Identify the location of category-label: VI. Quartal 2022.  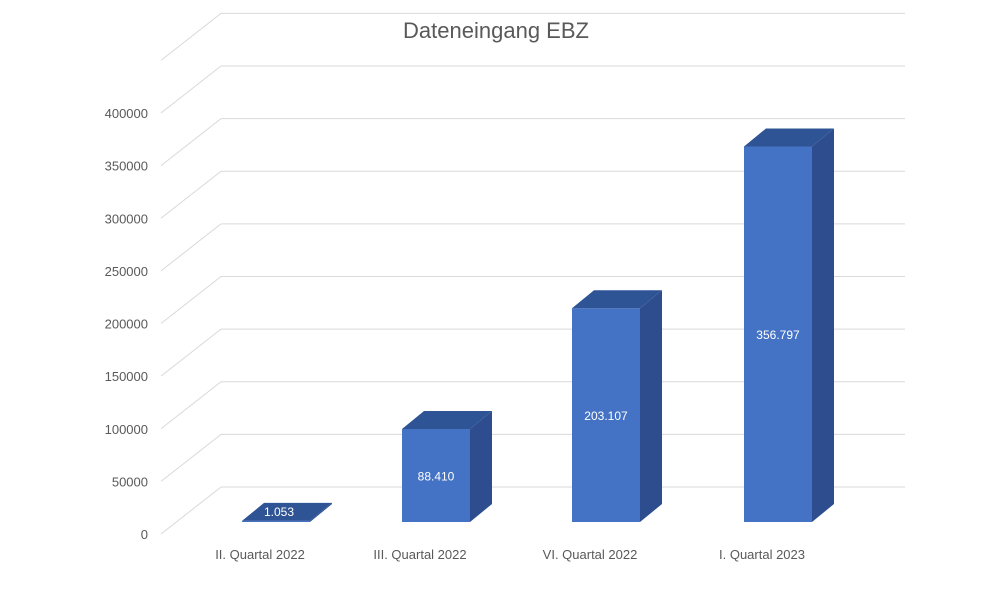
(590, 554).